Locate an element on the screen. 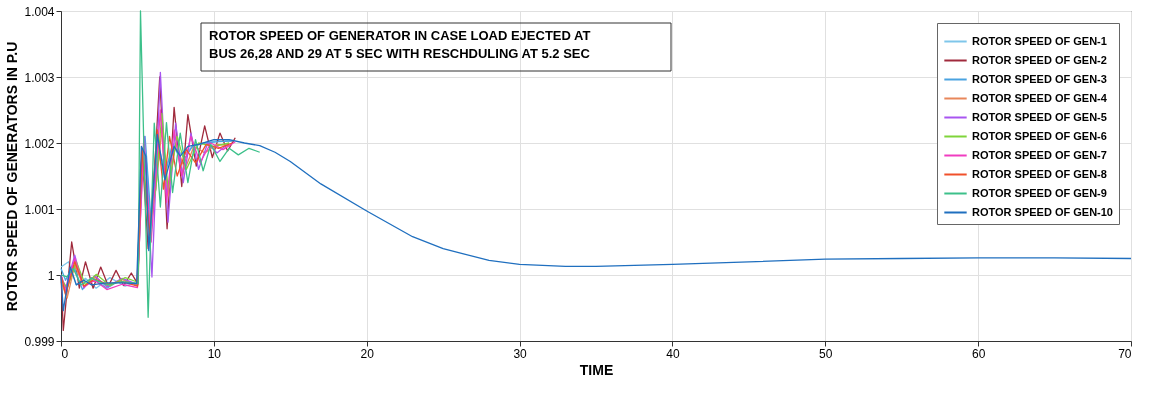 Image resolution: width=1152 pixels, height=404 pixels. legend-label: ROTOR SPEED OF GEN-6 is located at coordinates (1039, 135).